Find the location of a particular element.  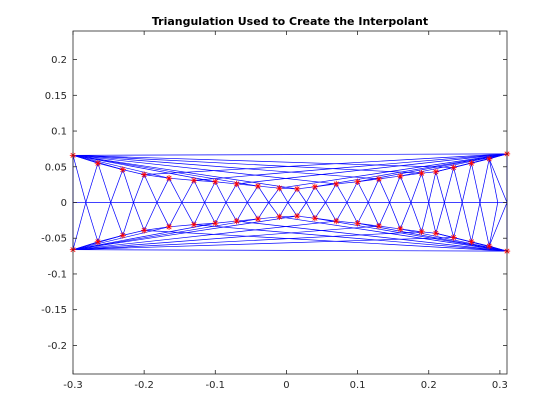

x-tick-label: -0.3 is located at coordinates (73, 385).